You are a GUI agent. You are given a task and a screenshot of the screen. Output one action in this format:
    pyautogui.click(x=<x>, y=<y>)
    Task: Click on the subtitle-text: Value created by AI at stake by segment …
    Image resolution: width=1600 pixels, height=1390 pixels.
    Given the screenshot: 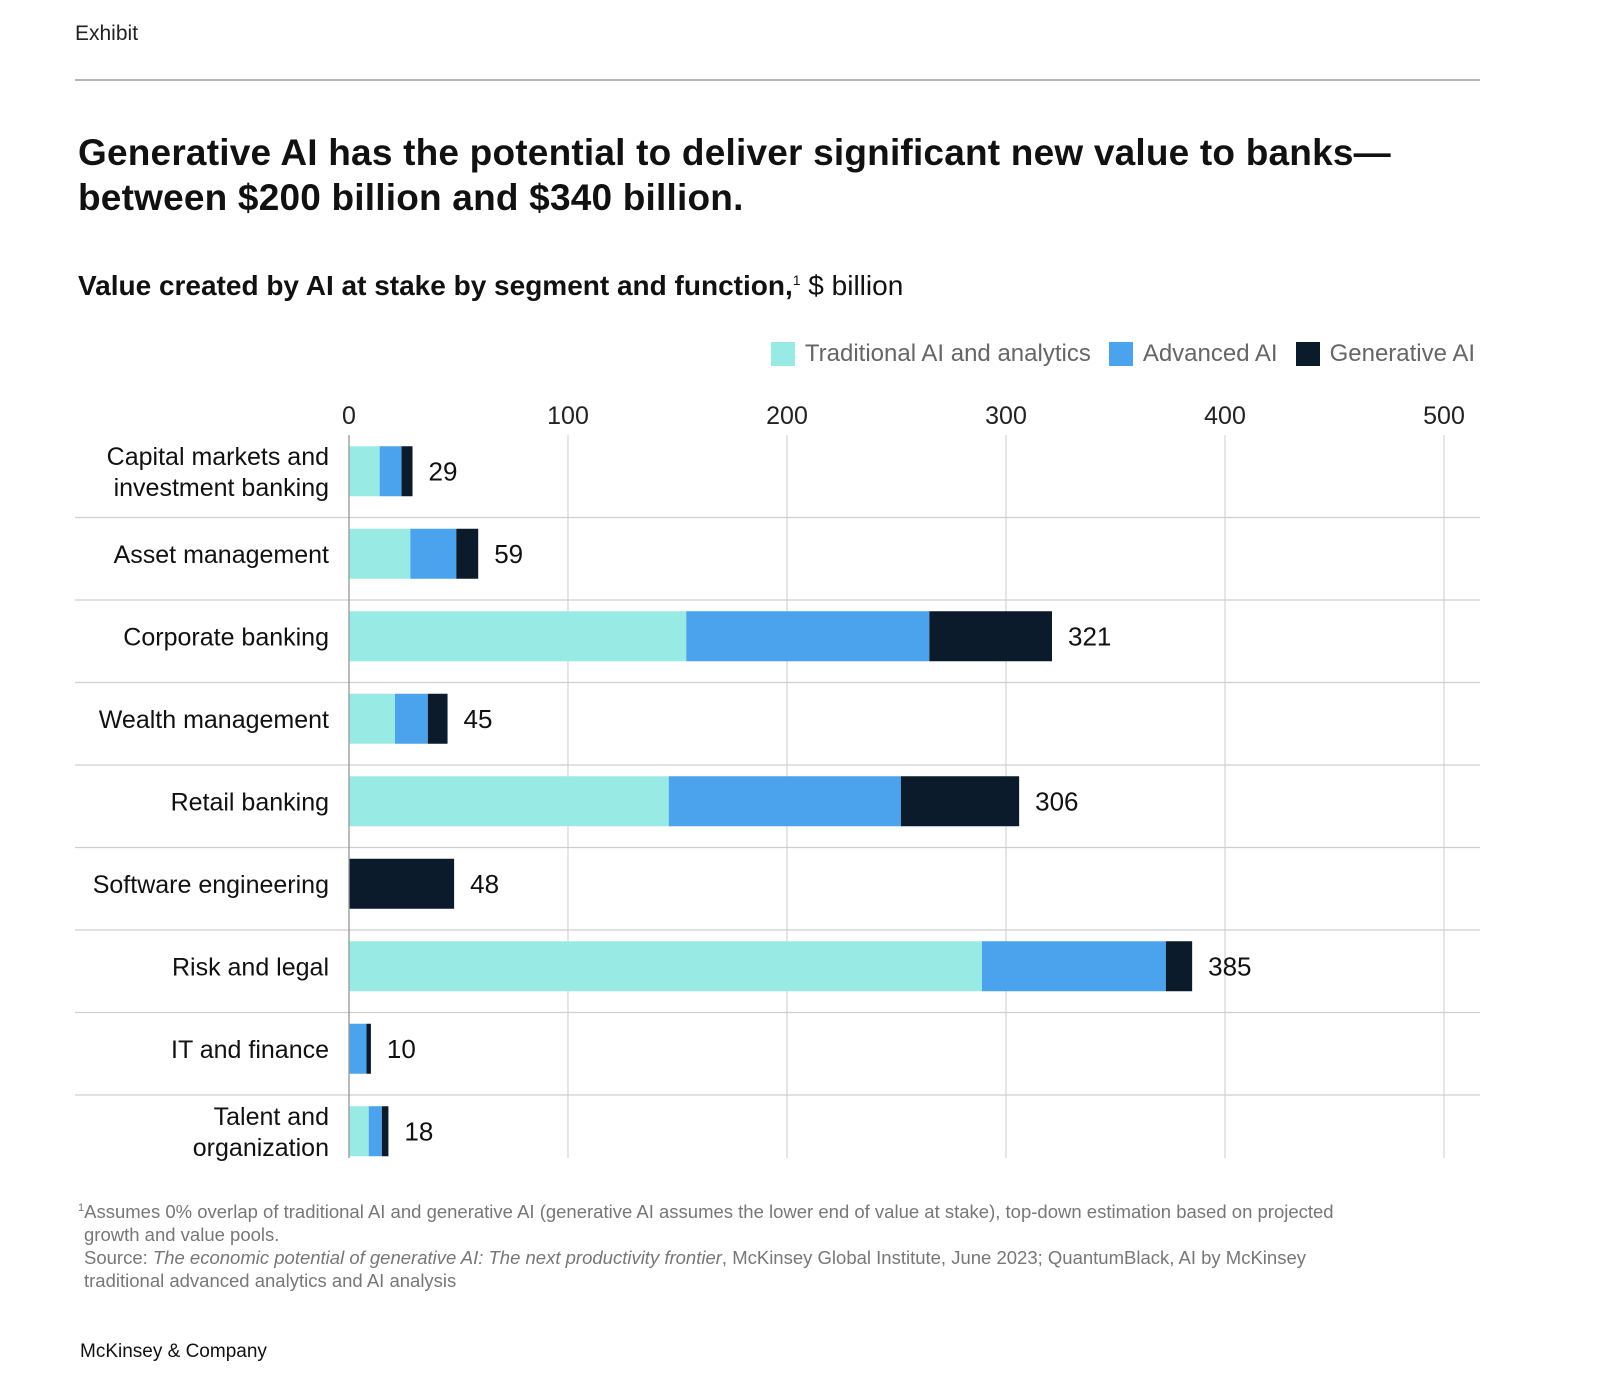 What is the action you would take?
    pyautogui.click(x=435, y=285)
    